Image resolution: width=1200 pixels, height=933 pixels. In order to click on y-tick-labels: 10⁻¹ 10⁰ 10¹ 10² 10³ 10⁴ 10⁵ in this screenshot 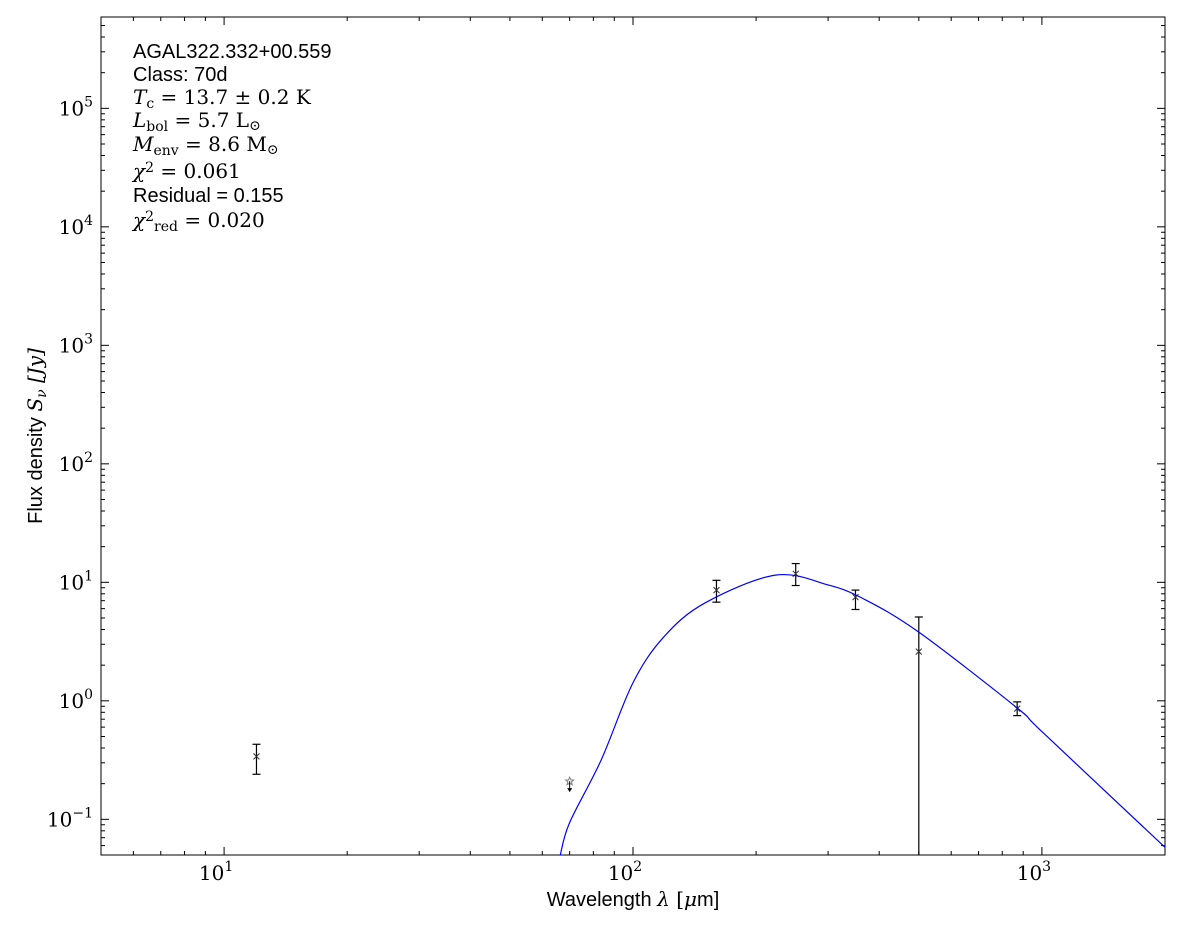, I will do `click(70, 462)`.